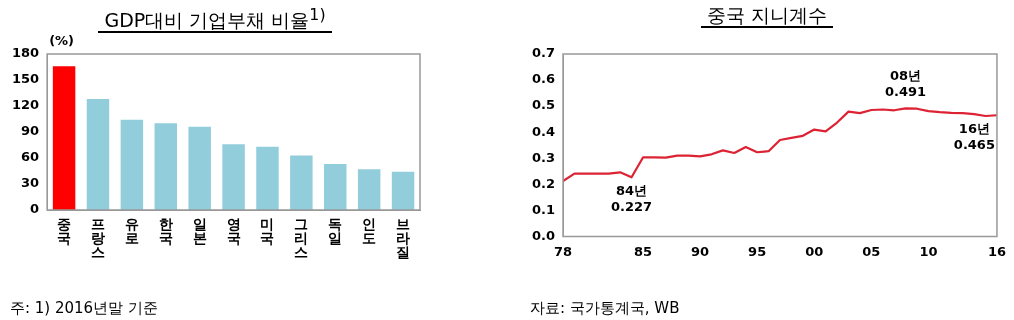 This screenshot has height=320, width=1014. I want to click on y-tick-label: 0.3, so click(544, 157).